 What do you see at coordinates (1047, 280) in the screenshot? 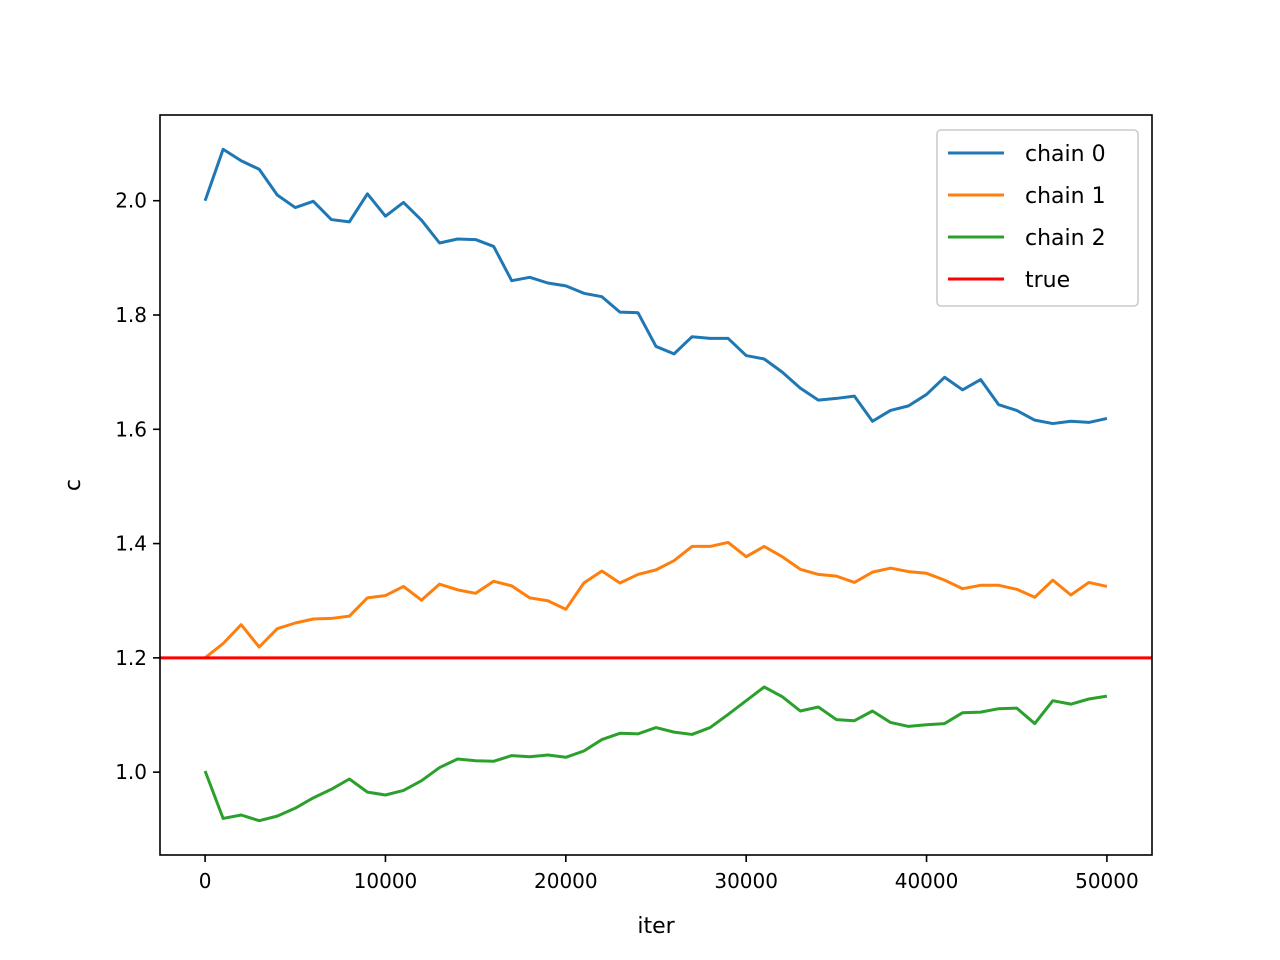
I see `legend-label: true` at bounding box center [1047, 280].